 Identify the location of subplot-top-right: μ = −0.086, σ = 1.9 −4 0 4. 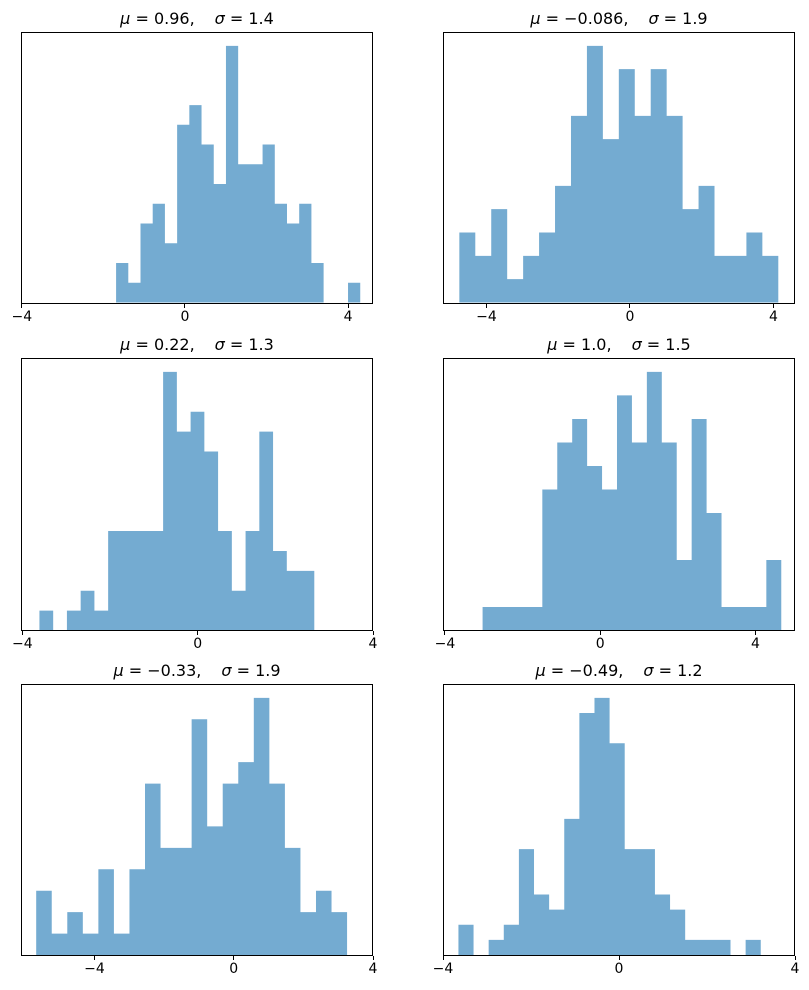
(619, 167).